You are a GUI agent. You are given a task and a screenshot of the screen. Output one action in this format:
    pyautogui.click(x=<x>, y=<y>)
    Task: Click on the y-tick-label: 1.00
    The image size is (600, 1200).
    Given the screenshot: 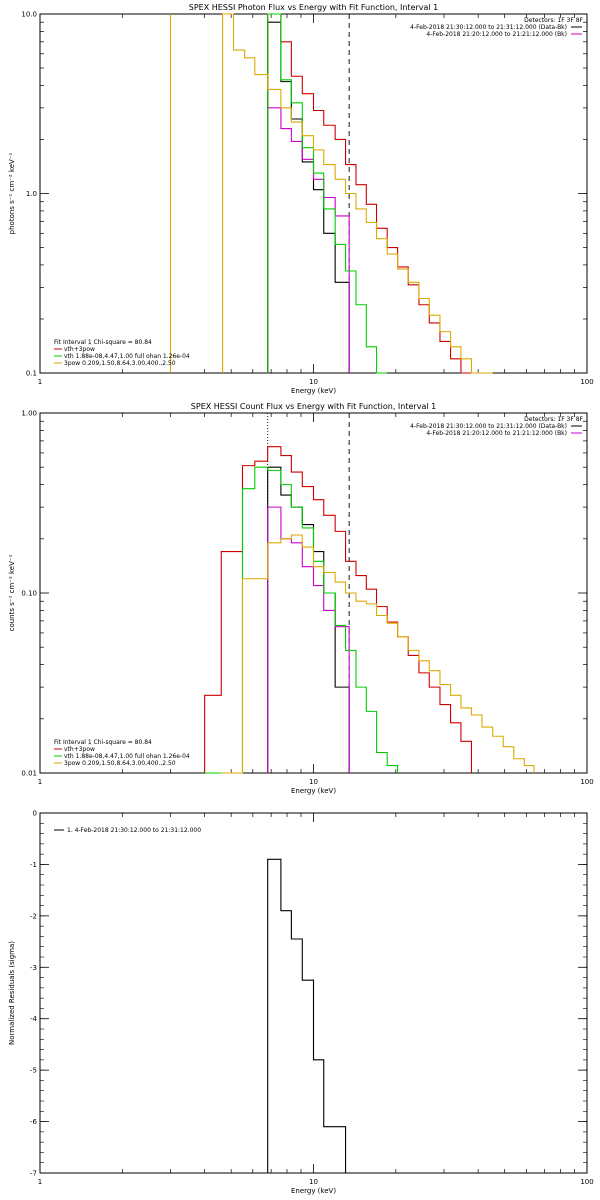 What is the action you would take?
    pyautogui.click(x=29, y=414)
    